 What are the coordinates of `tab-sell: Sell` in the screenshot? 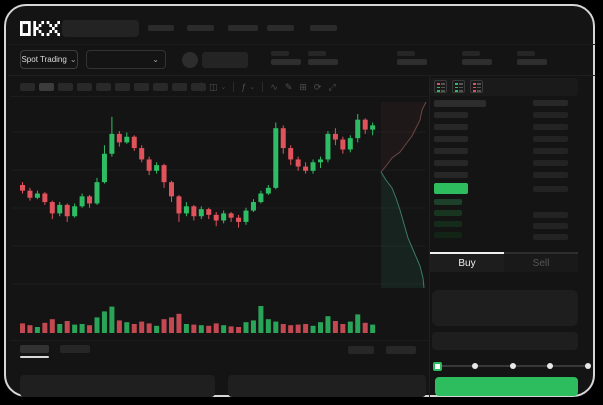 It's located at (541, 262).